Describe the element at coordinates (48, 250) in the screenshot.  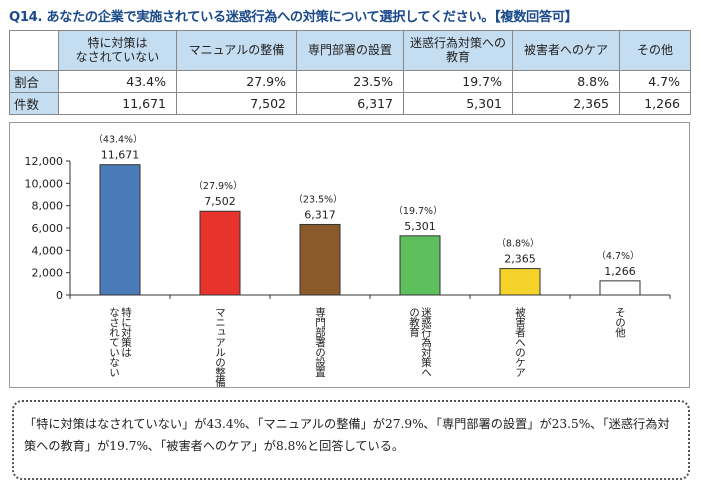
I see `y-tick-label: 4,000` at that location.